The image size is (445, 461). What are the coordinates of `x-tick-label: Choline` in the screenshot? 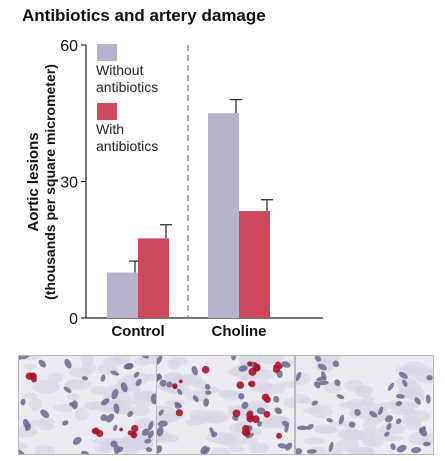 It's located at (239, 331).